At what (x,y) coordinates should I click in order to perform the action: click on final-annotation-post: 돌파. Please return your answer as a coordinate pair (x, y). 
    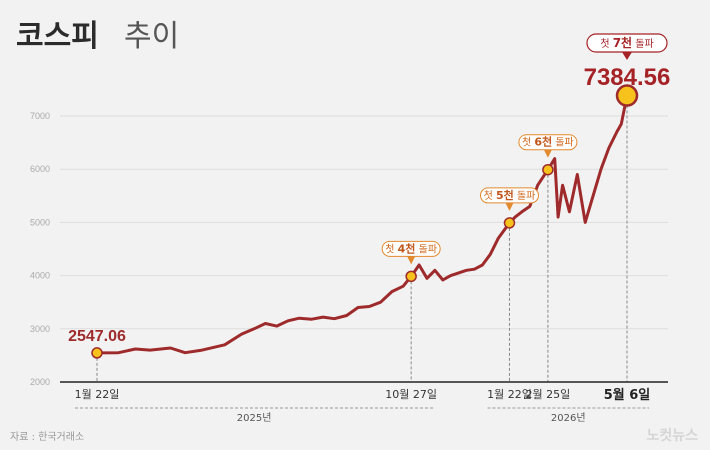
    Looking at the image, I should click on (643, 44).